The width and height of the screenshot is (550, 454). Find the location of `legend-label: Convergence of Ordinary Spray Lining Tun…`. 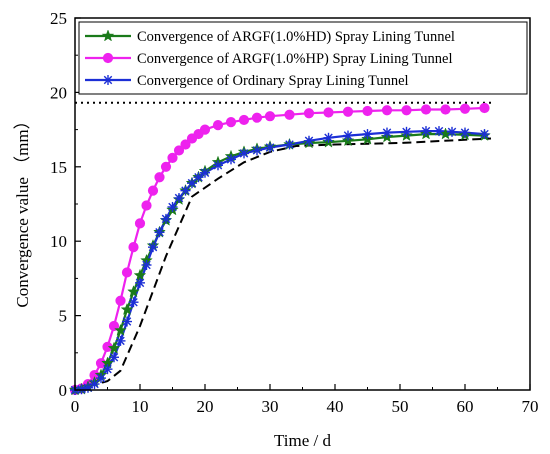

legend-label: Convergence of Ordinary Spray Lining Tun… is located at coordinates (273, 81).